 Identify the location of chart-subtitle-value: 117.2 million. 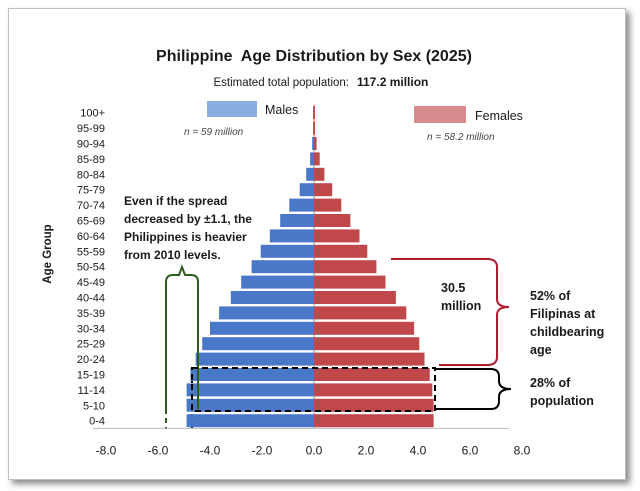
(392, 82).